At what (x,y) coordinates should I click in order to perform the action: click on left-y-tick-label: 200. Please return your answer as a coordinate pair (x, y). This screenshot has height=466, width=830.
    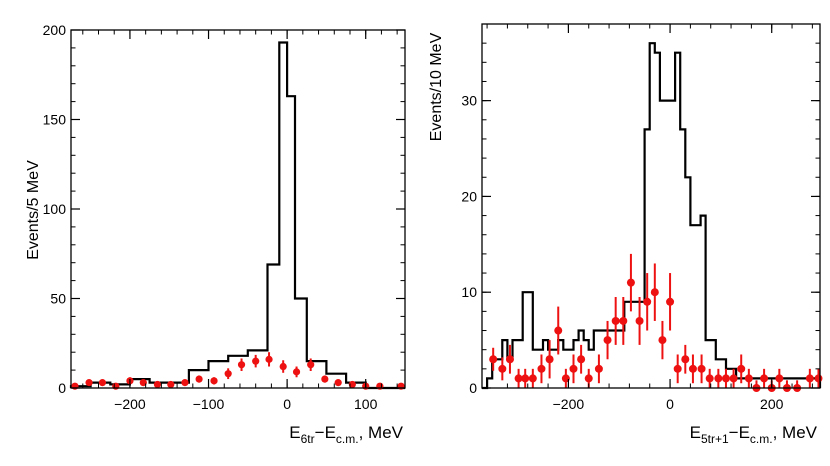
    Looking at the image, I should click on (55, 30).